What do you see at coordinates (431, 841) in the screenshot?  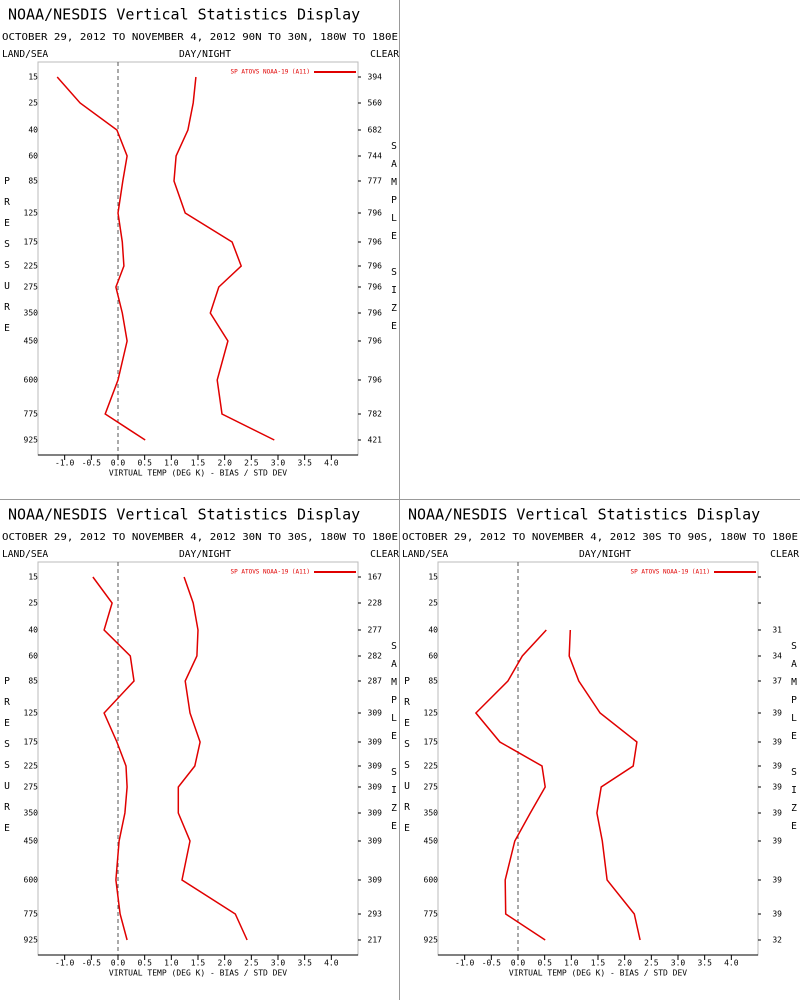 I see `y-tick-label: 450` at bounding box center [431, 841].